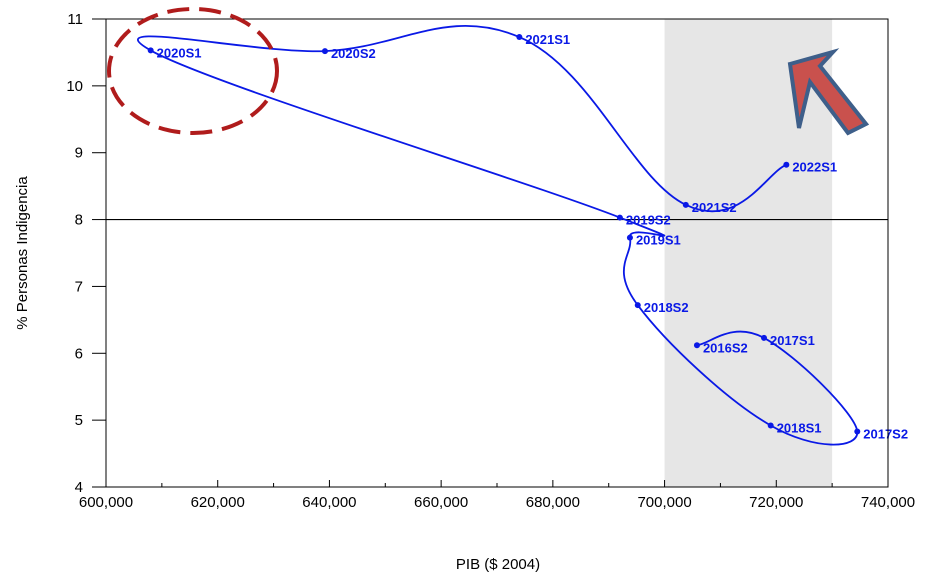  Describe the element at coordinates (22, 253) in the screenshot. I see `y-axis-title: % Personas Indigencia` at that location.